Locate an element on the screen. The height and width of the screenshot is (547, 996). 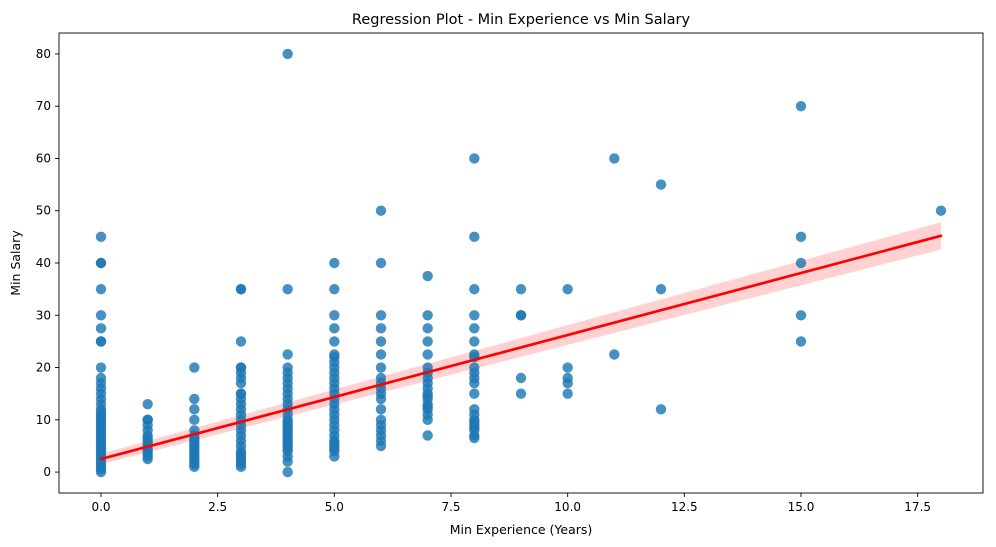
y-tick-label: 10 is located at coordinates (43, 420).